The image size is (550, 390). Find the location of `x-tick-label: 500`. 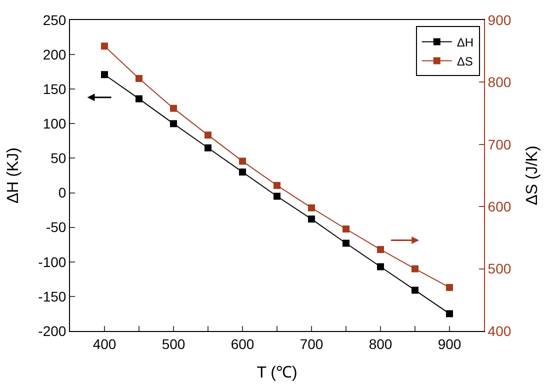

x-tick-label: 500 is located at coordinates (174, 344).